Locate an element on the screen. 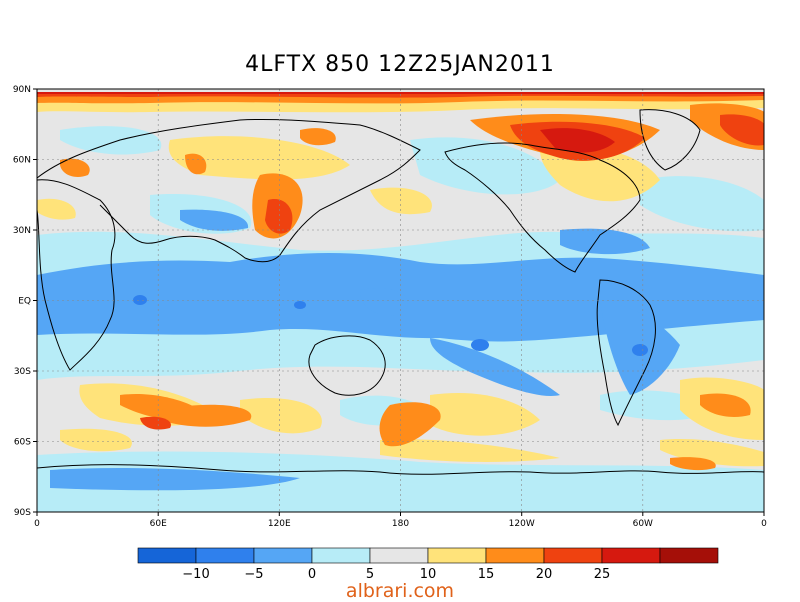 Image resolution: width=800 pixels, height=602 pixels. colorbar: −10 −5 0 5 10 15 20 25 is located at coordinates (428, 564).